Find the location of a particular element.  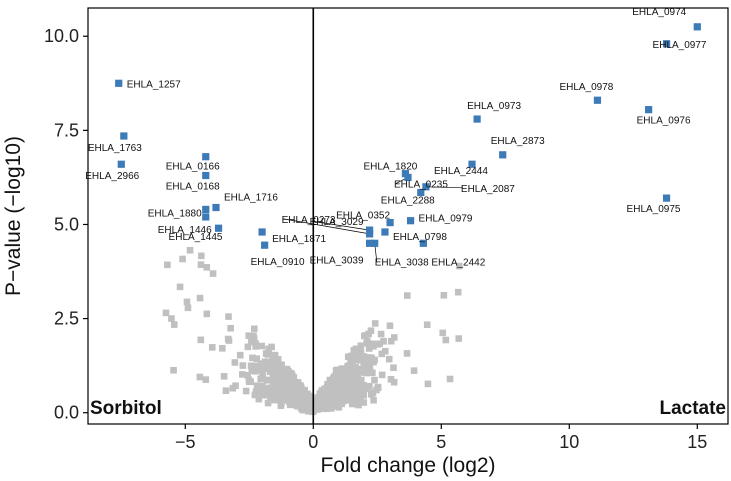

gene-label: EHLA_0910 is located at coordinates (278, 262).